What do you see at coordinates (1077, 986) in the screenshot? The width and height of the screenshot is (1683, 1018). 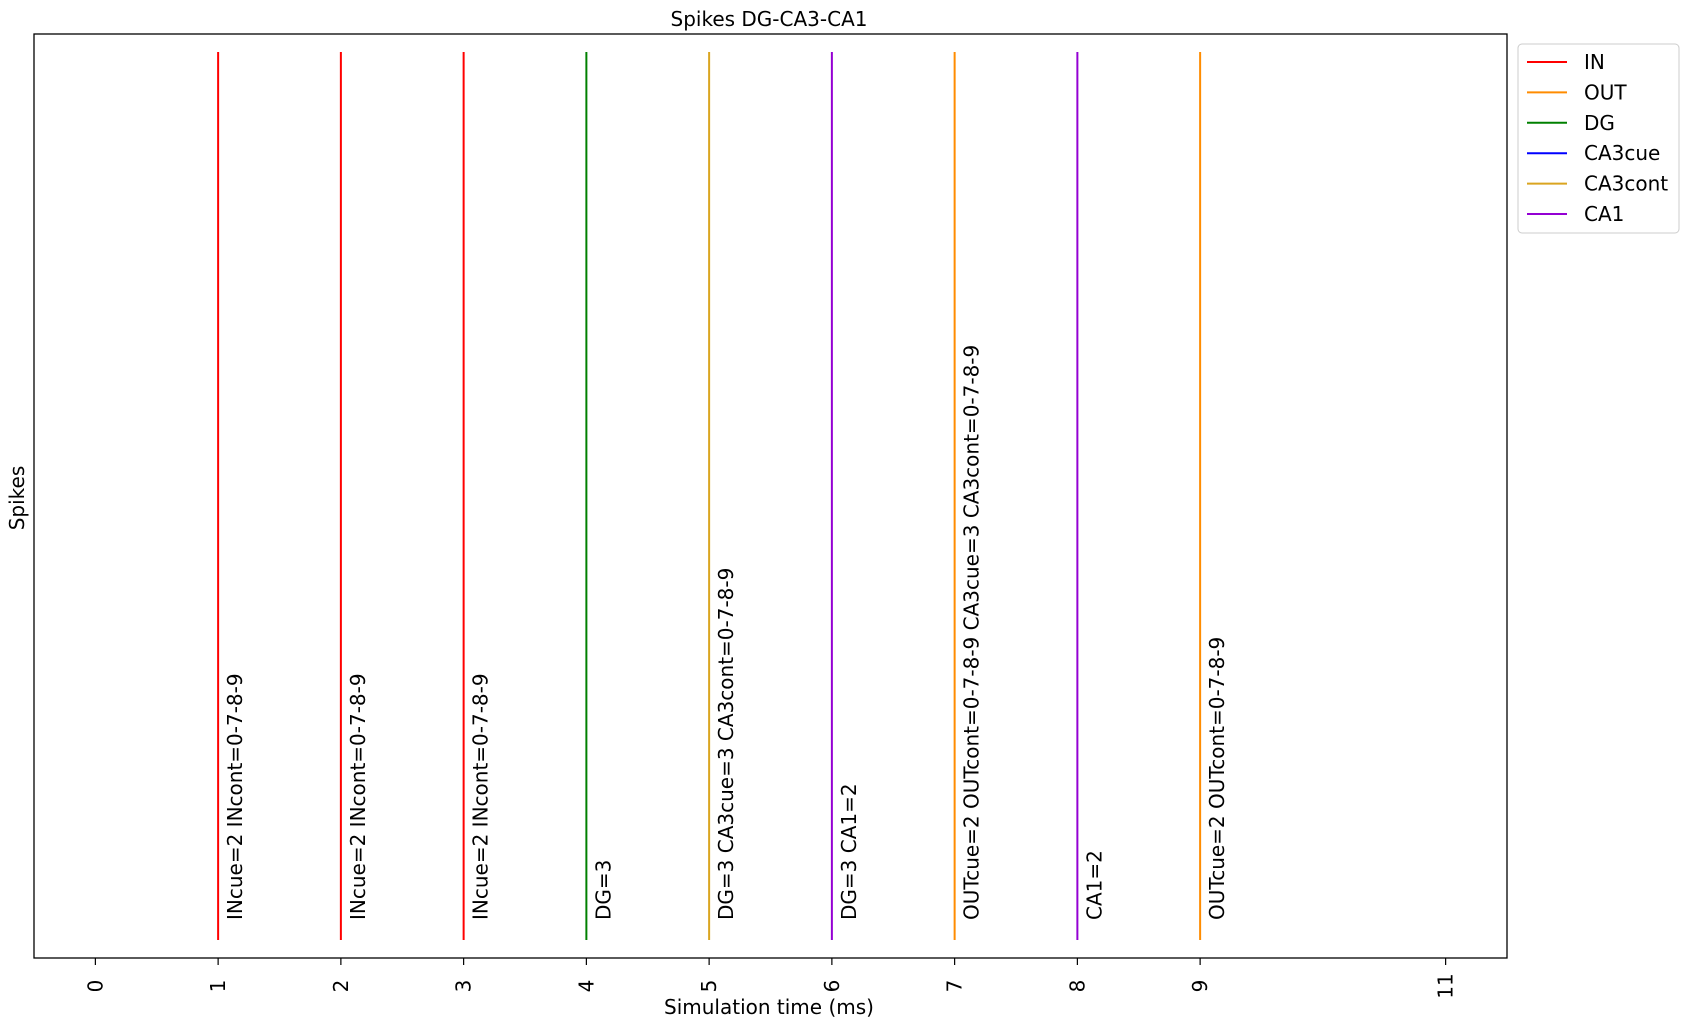 I see `x-tick-label-8: 8` at bounding box center [1077, 986].